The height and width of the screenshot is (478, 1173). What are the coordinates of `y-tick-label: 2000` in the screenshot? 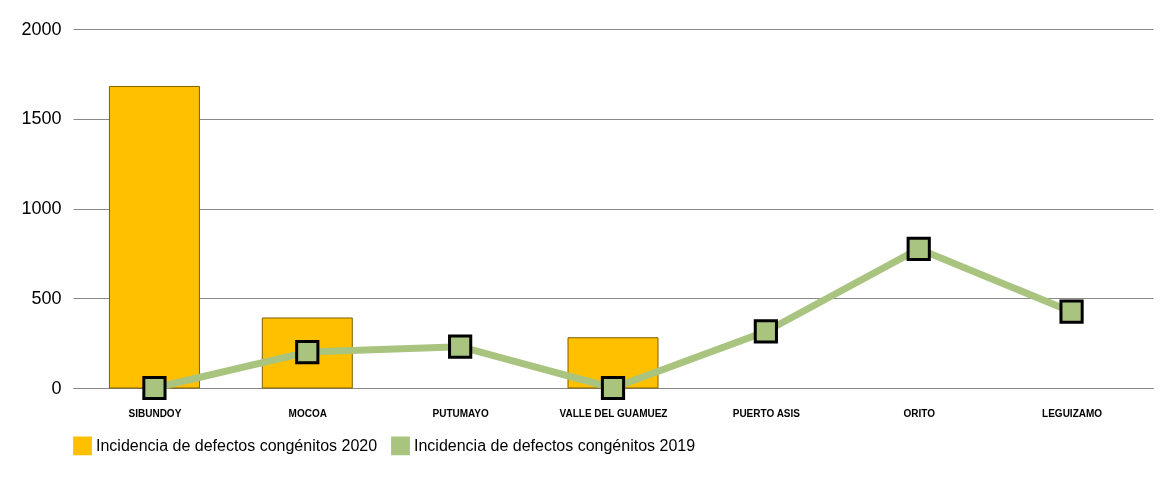 It's located at (41, 28).